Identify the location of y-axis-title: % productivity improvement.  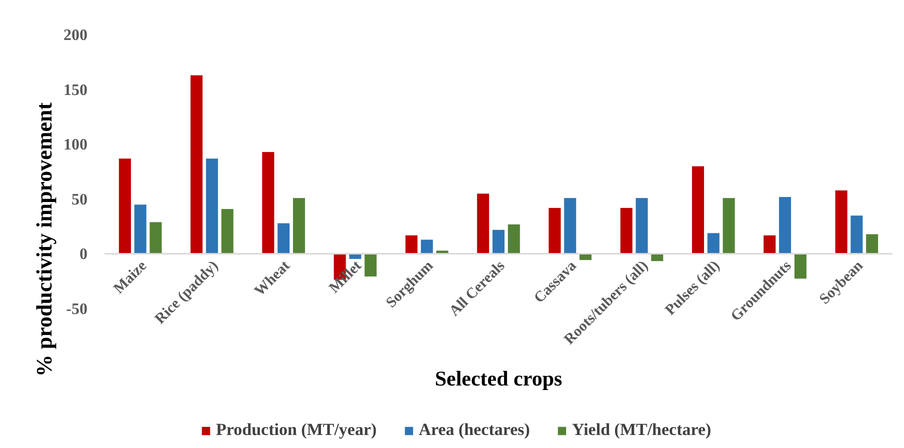
(44, 239).